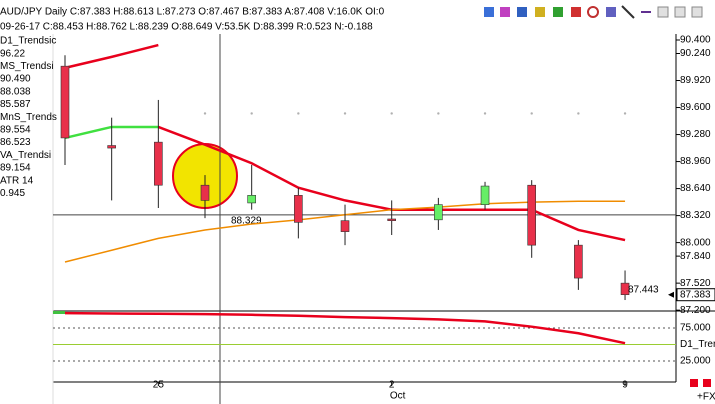 The height and width of the screenshot is (404, 715). I want to click on toolbar, so click(593, 12).